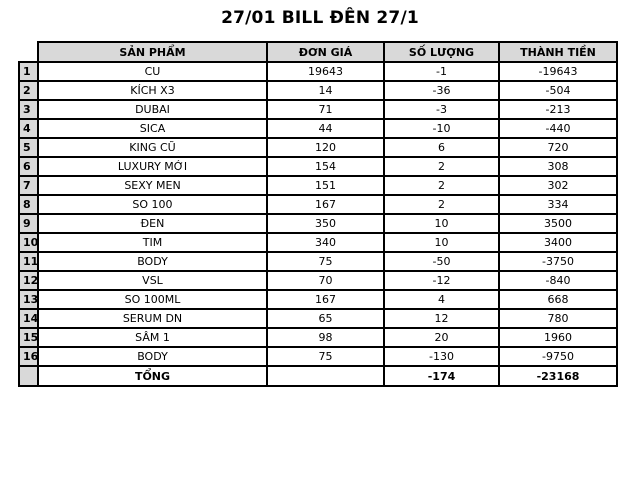  Describe the element at coordinates (325, 166) in the screenshot. I see `cell-unit-price: 154` at that location.